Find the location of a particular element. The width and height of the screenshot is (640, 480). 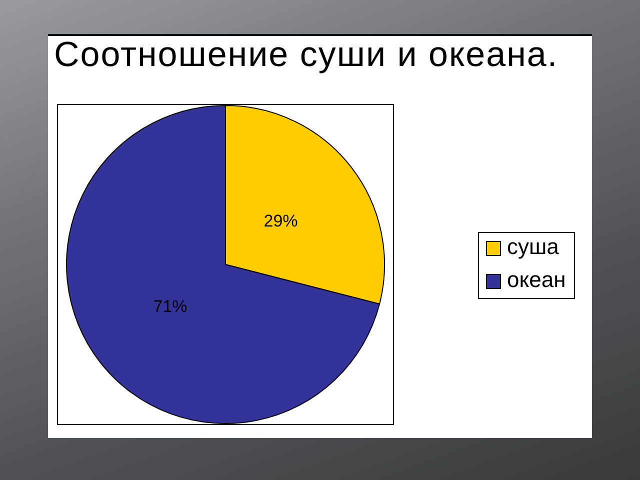

data-label: 29% is located at coordinates (281, 220).